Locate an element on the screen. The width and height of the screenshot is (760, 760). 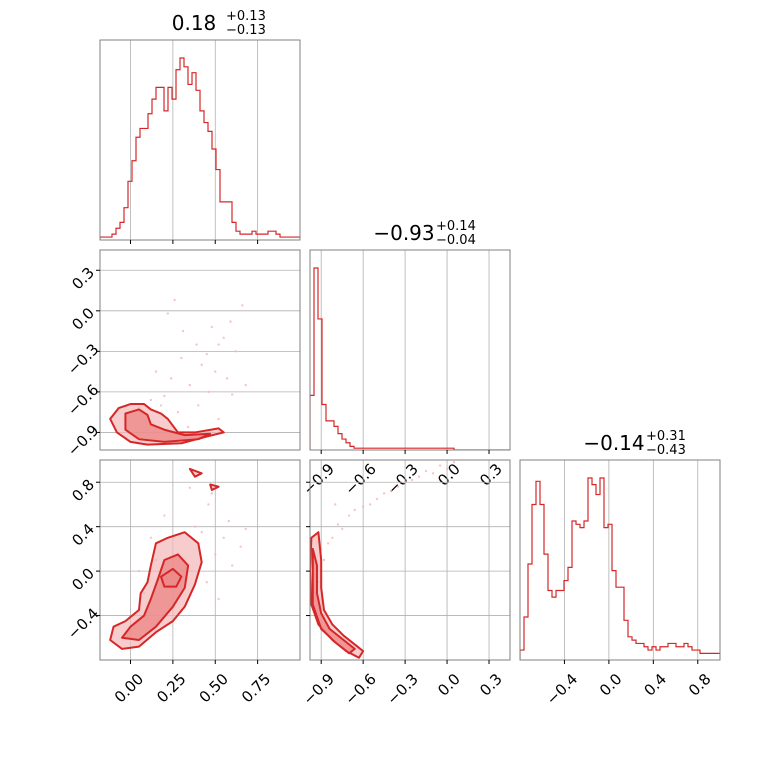
hist-3: −0.14 +0.31−0.43 −0.4 0.0 0.4 0.8 is located at coordinates (620, 569).